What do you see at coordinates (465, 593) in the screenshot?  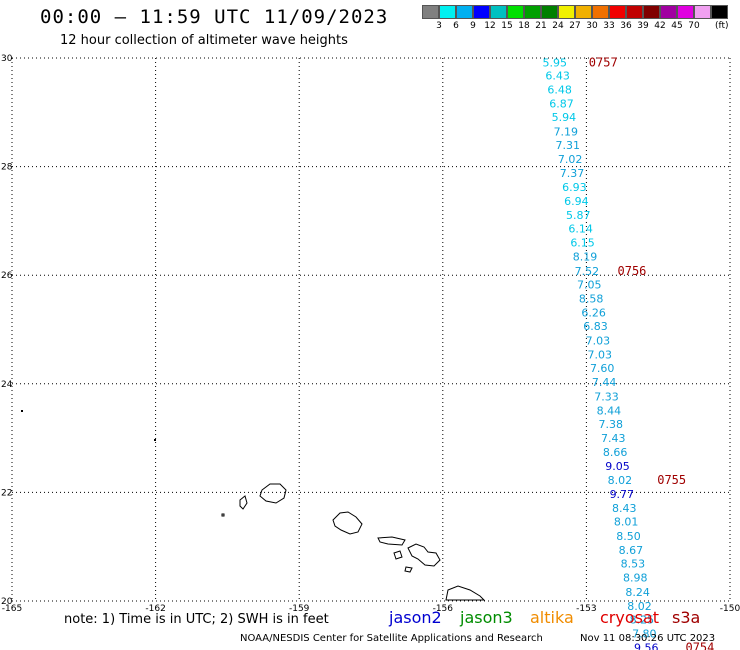 I see `island-hawaii` at bounding box center [465, 593].